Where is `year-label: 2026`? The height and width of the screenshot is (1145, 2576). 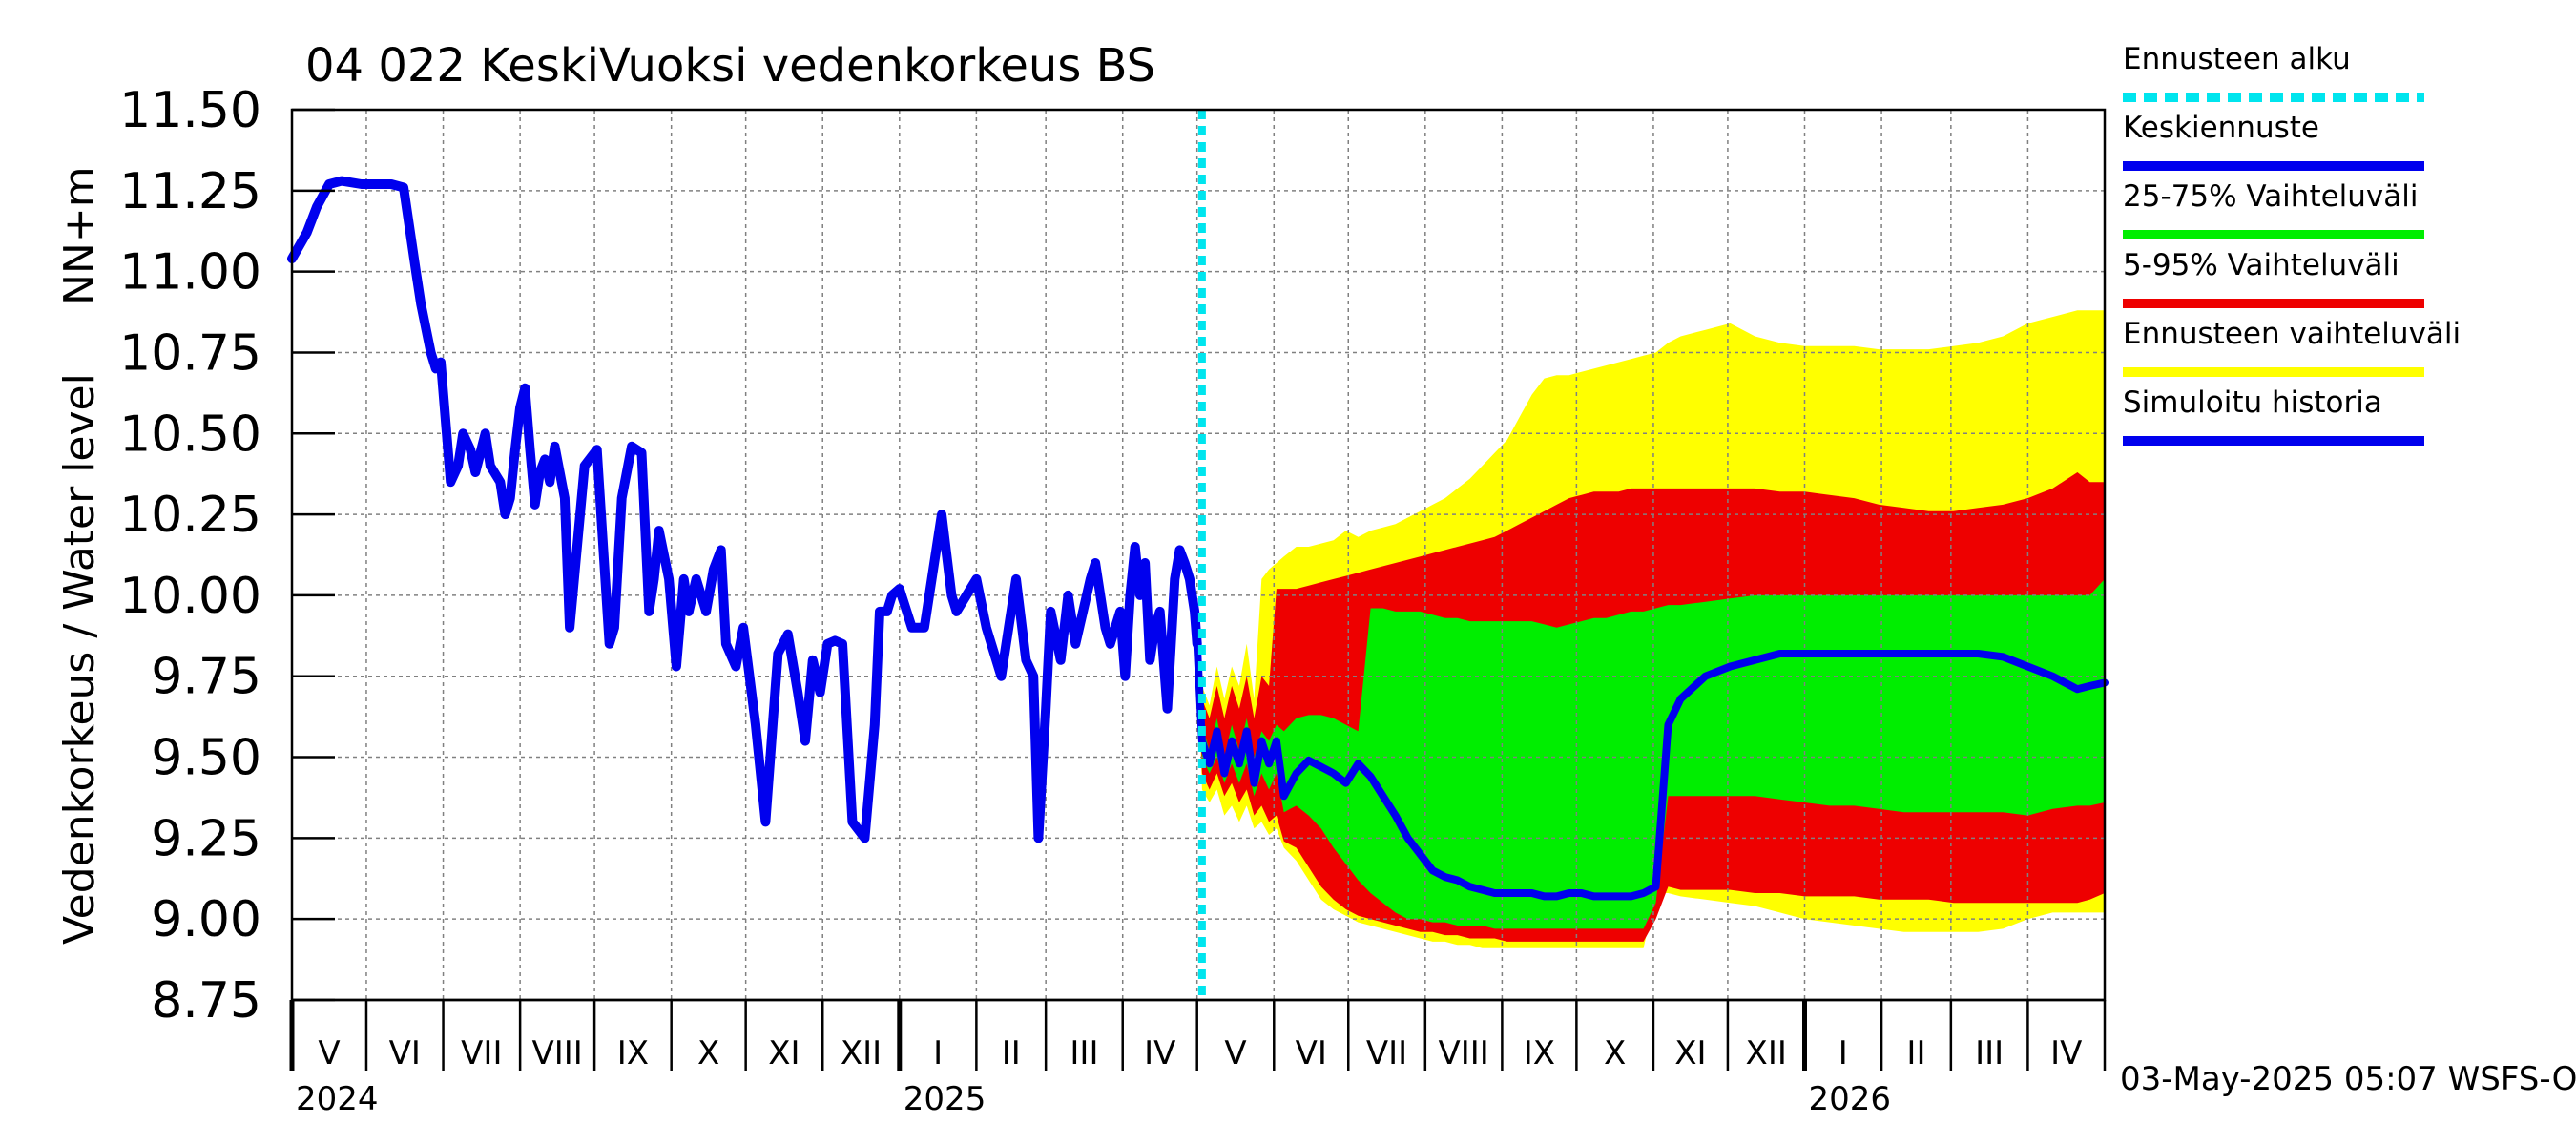 year-label: 2026 is located at coordinates (1849, 1099).